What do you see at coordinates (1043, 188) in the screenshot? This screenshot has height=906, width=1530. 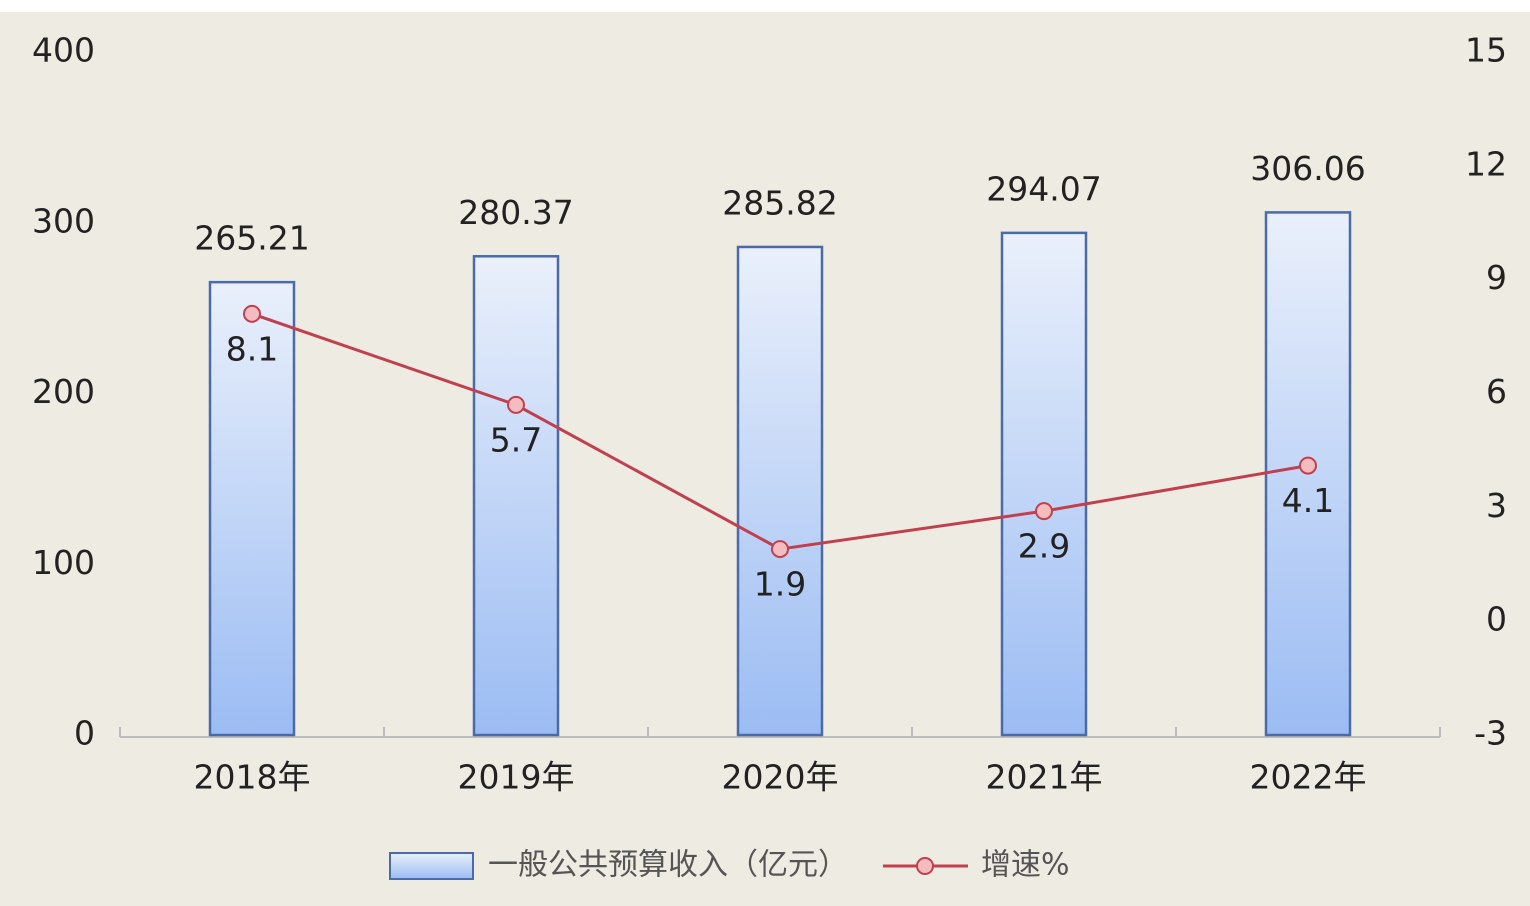 I see `bar-value-label: 294.07` at bounding box center [1043, 188].